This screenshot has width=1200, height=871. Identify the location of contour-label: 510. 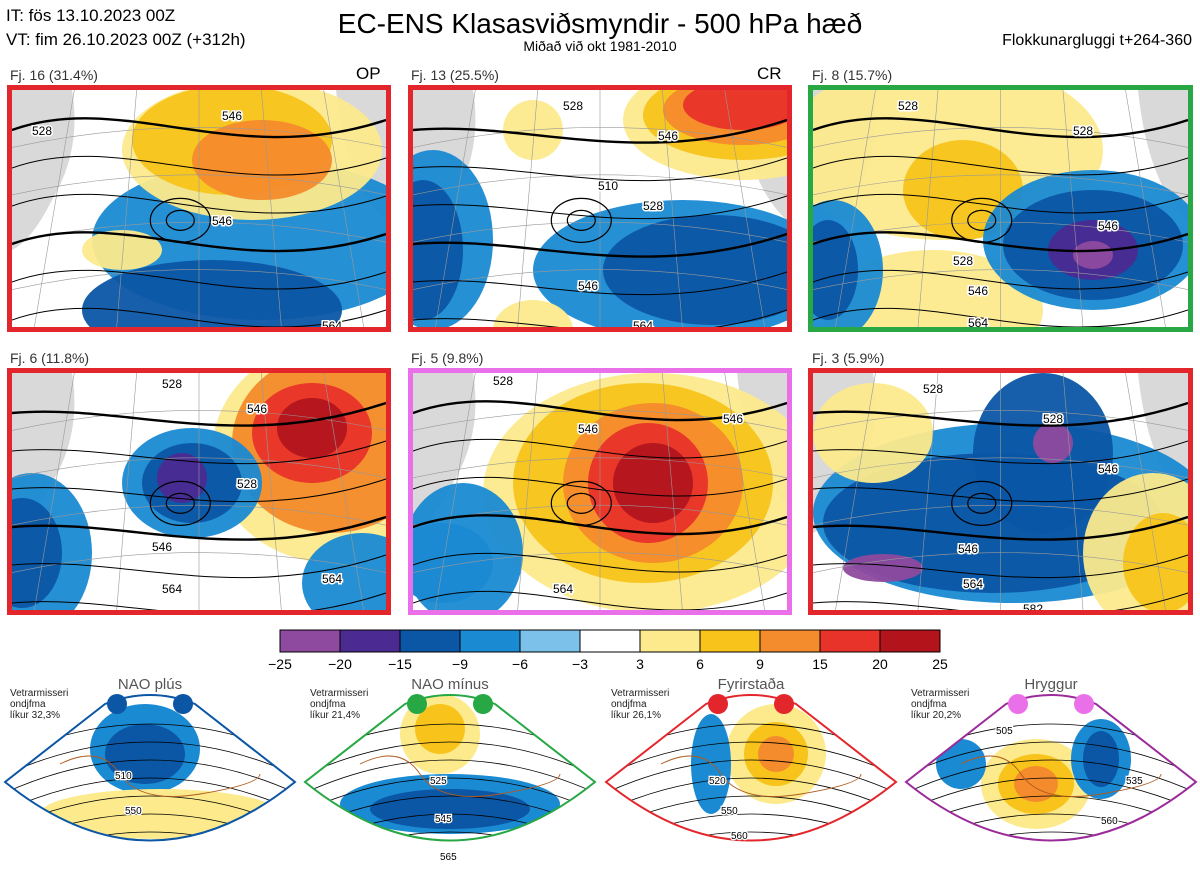
(608, 186).